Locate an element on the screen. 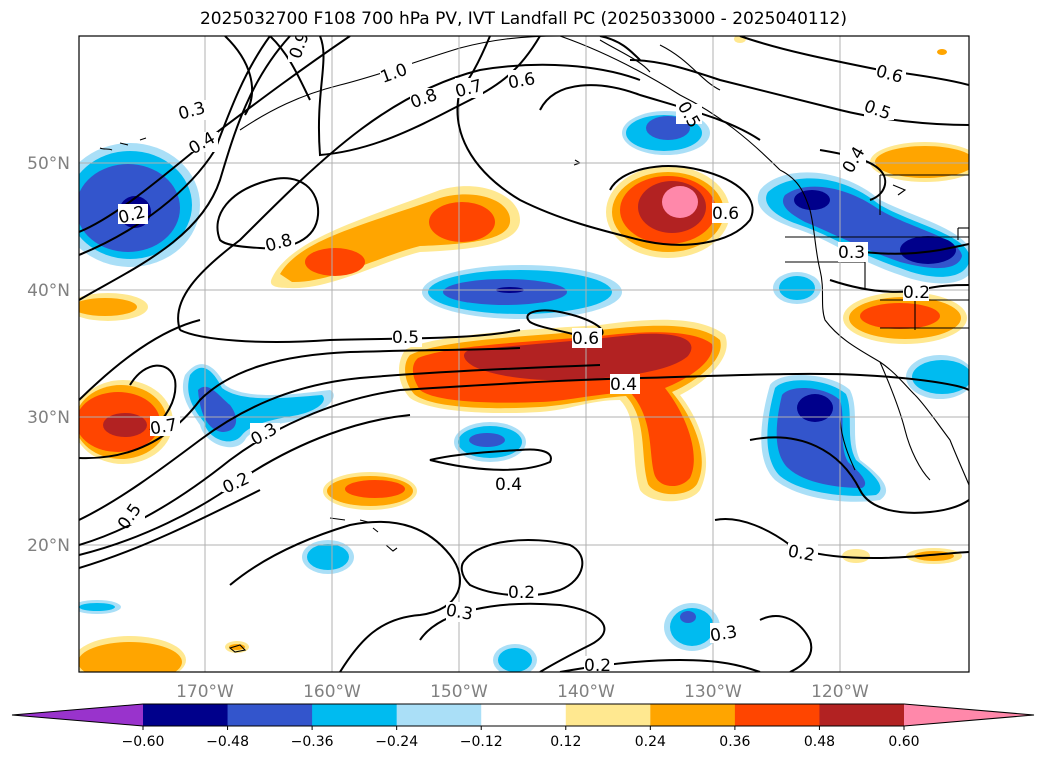 The height and width of the screenshot is (765, 1047). colorbar-extend-low is located at coordinates (77, 715).